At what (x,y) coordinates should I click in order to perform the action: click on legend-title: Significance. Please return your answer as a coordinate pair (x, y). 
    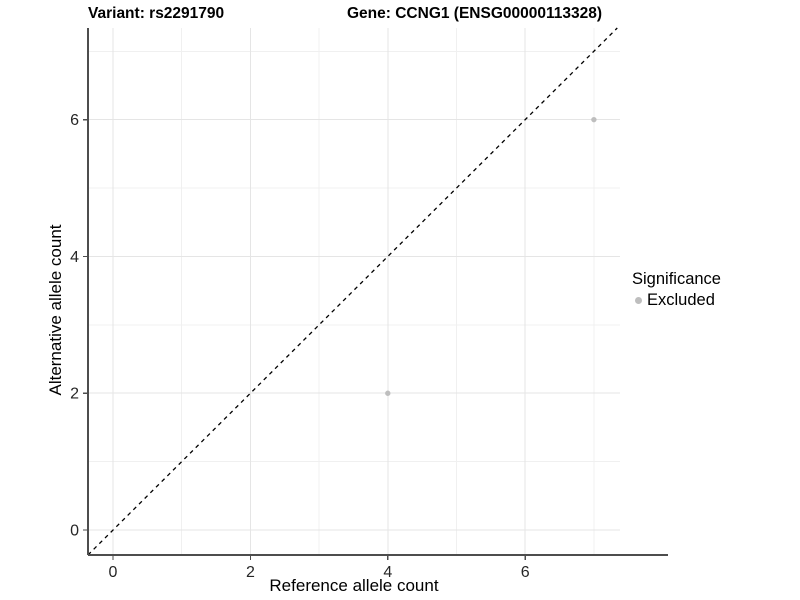
    Looking at the image, I should click on (676, 279).